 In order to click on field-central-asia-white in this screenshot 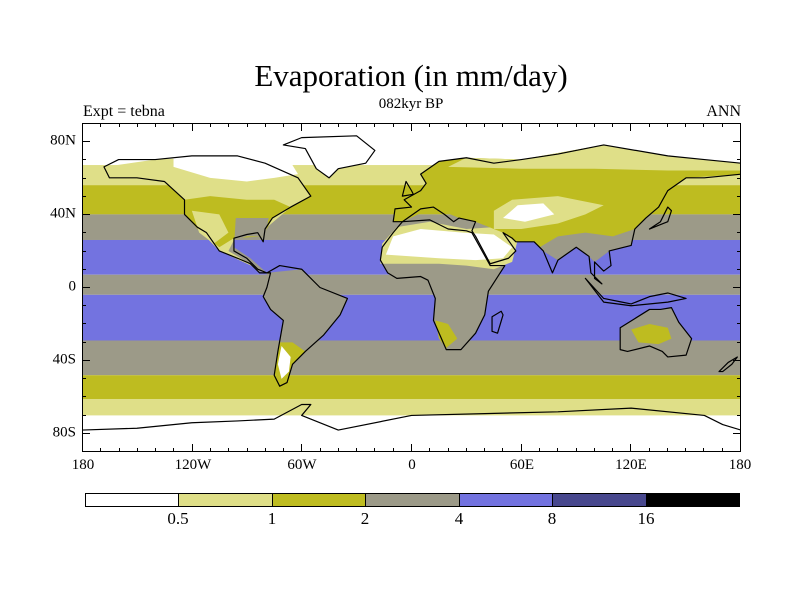, I will do `click(529, 212)`.